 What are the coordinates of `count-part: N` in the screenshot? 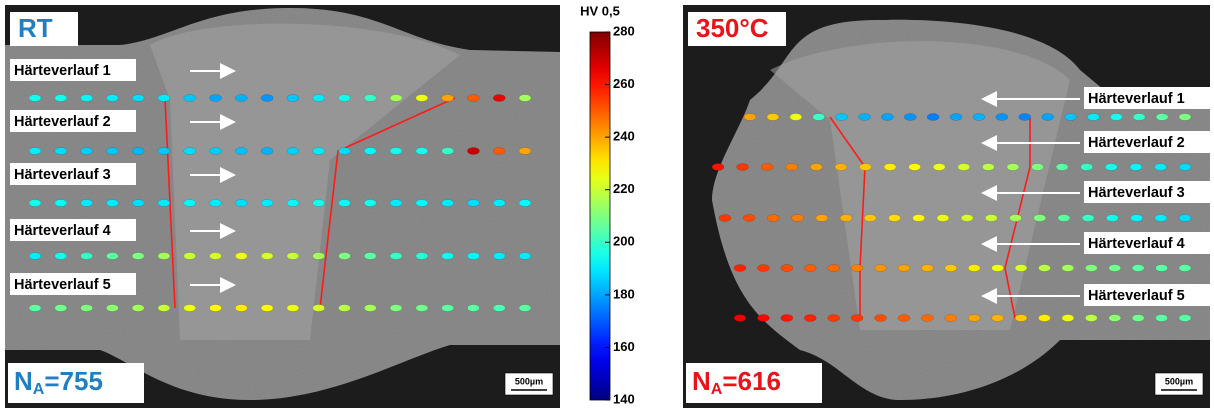 It's located at (23, 381).